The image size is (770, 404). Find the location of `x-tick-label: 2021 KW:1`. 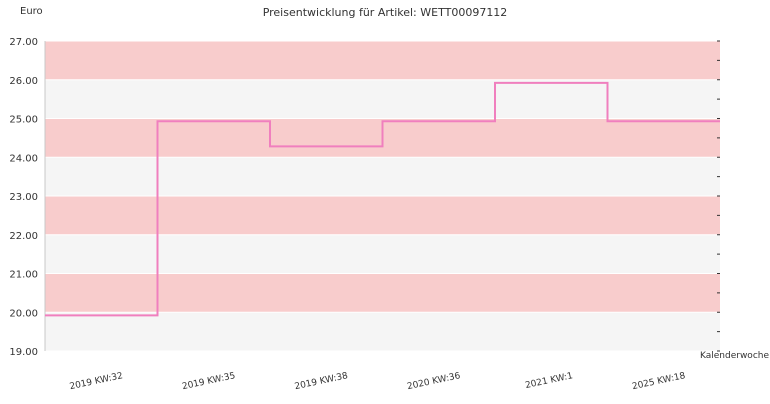

x-tick-label: 2021 KW:1 is located at coordinates (549, 381).